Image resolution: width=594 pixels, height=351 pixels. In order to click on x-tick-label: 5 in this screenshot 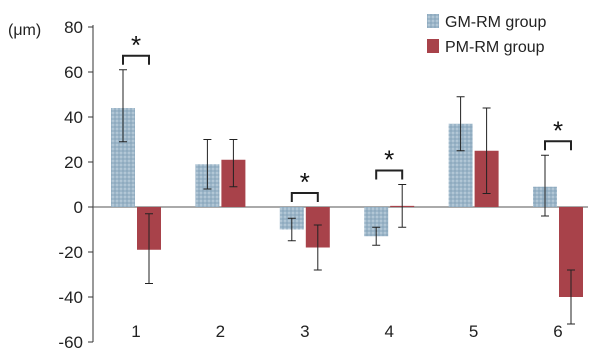, I will do `click(473, 331)`.